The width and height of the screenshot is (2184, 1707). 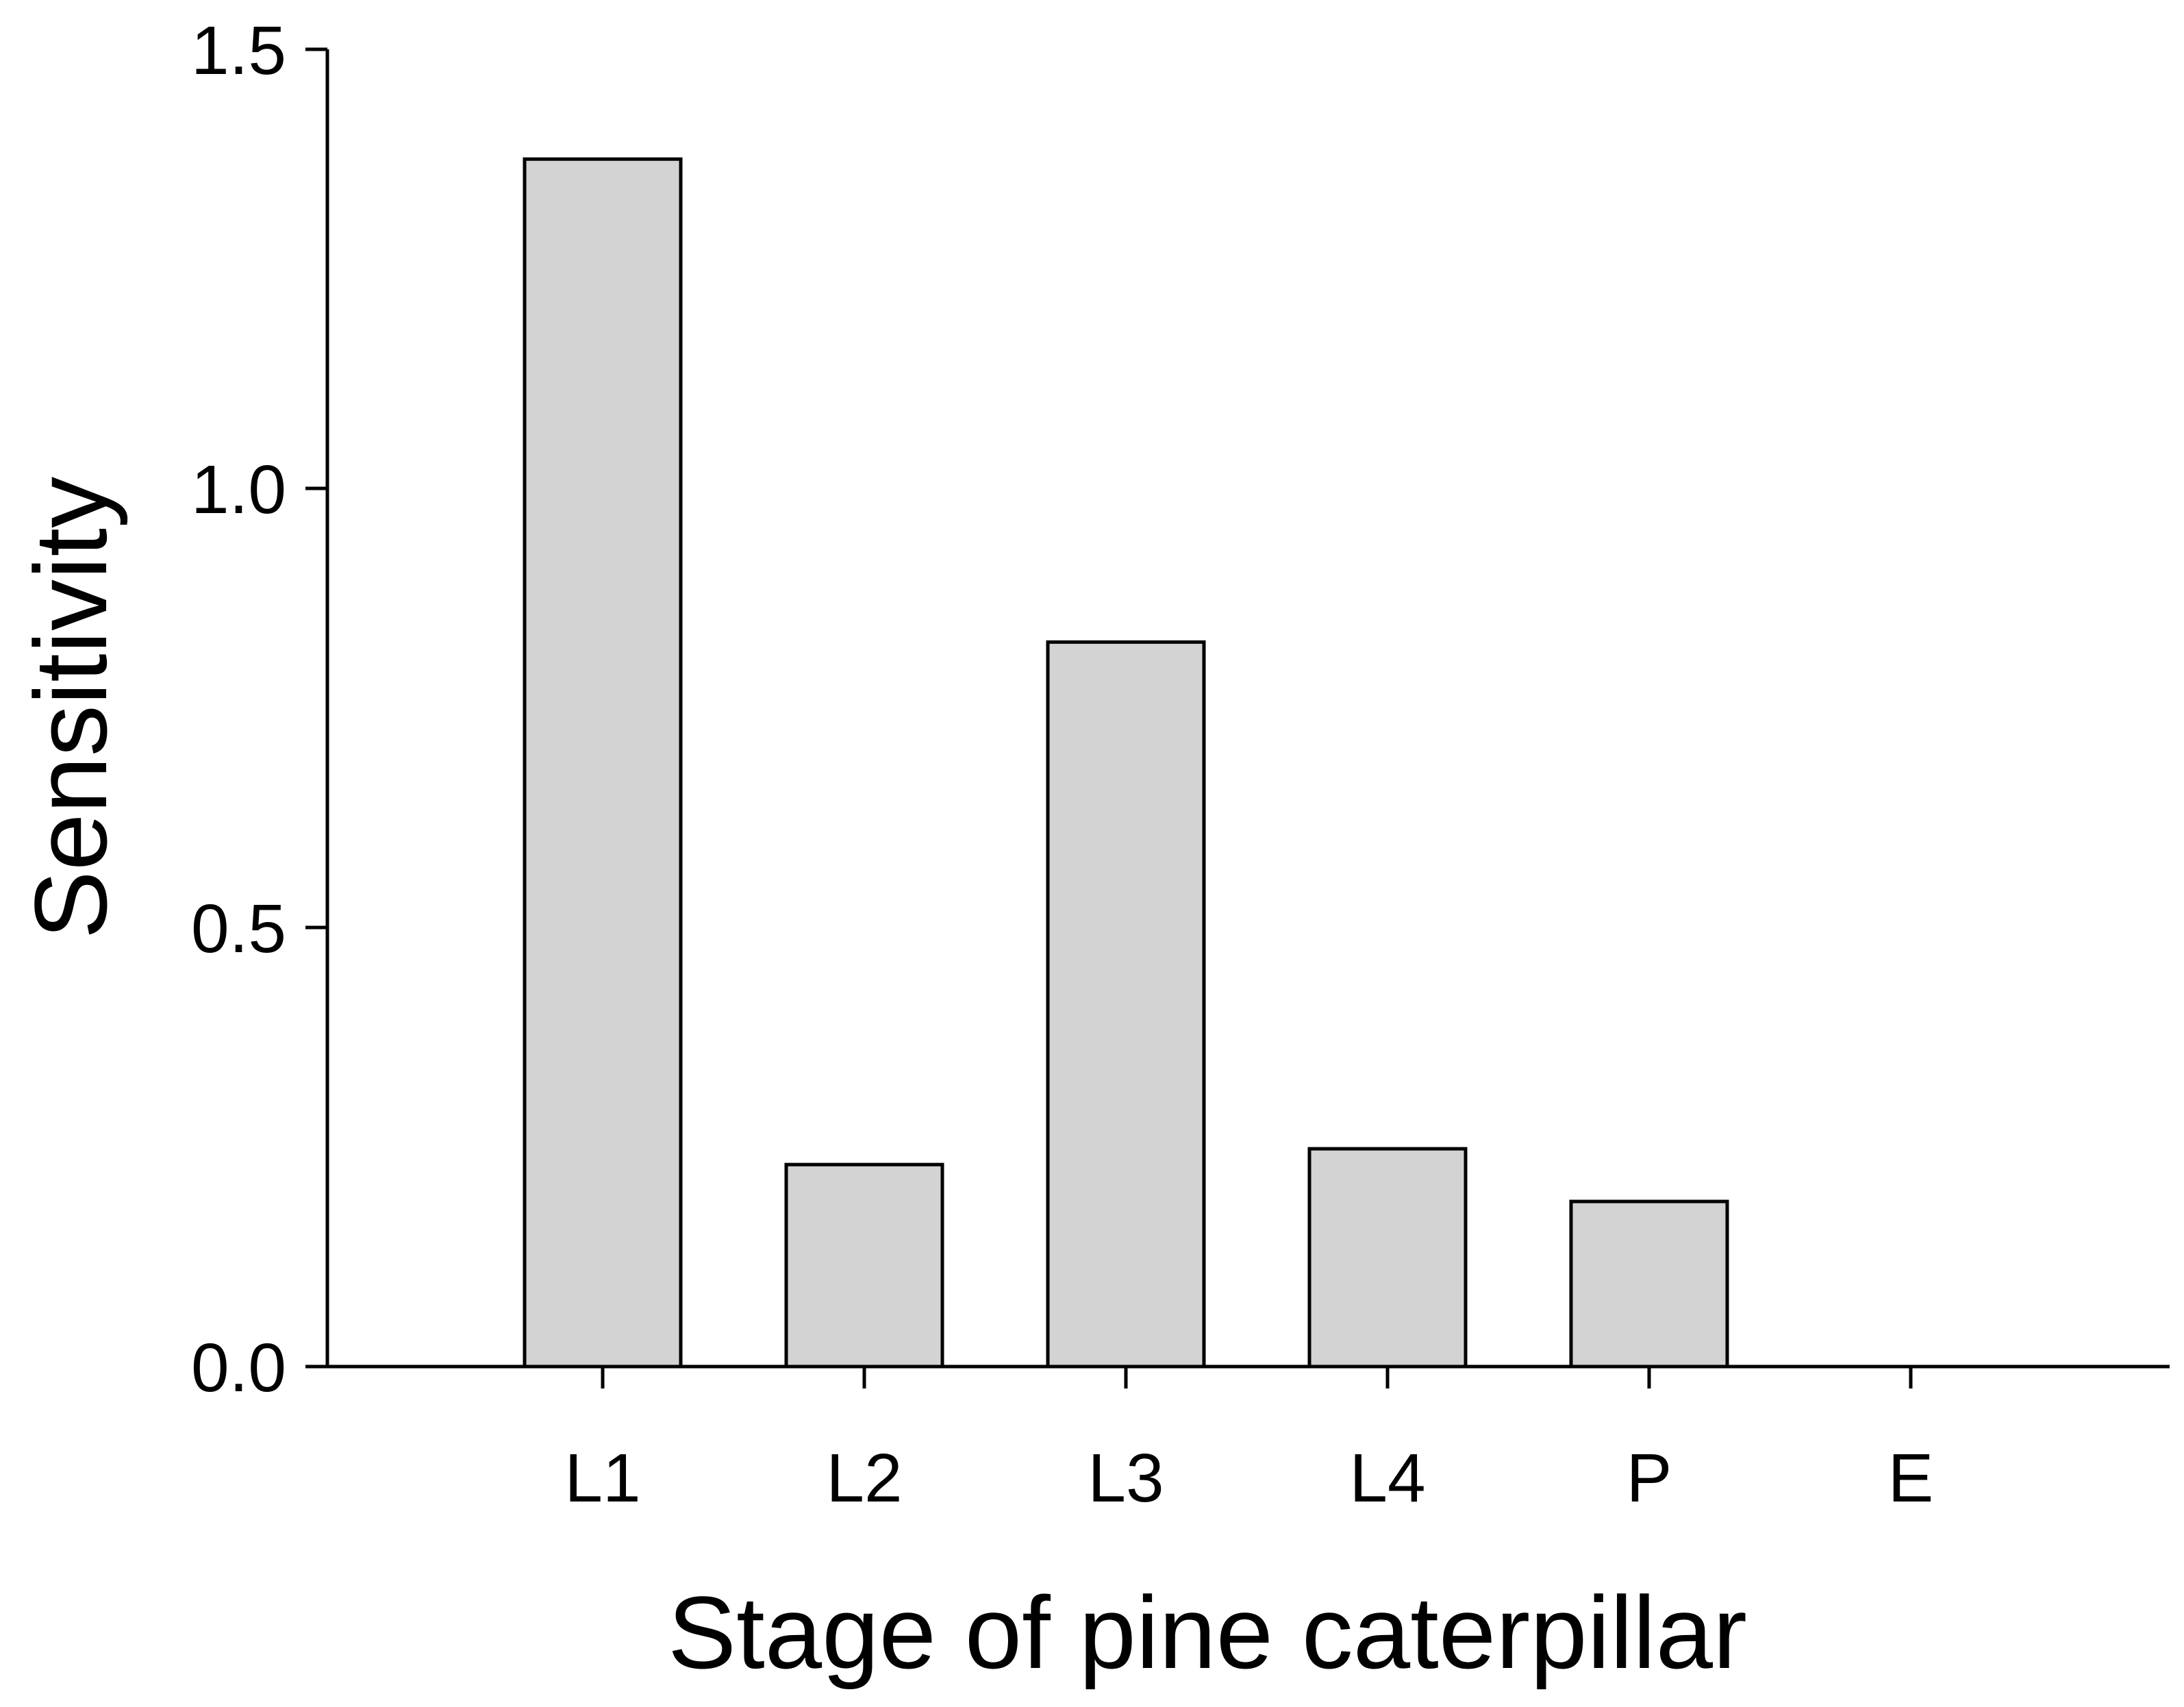 What do you see at coordinates (1911, 1478) in the screenshot?
I see `x-tick-label-e: E` at bounding box center [1911, 1478].